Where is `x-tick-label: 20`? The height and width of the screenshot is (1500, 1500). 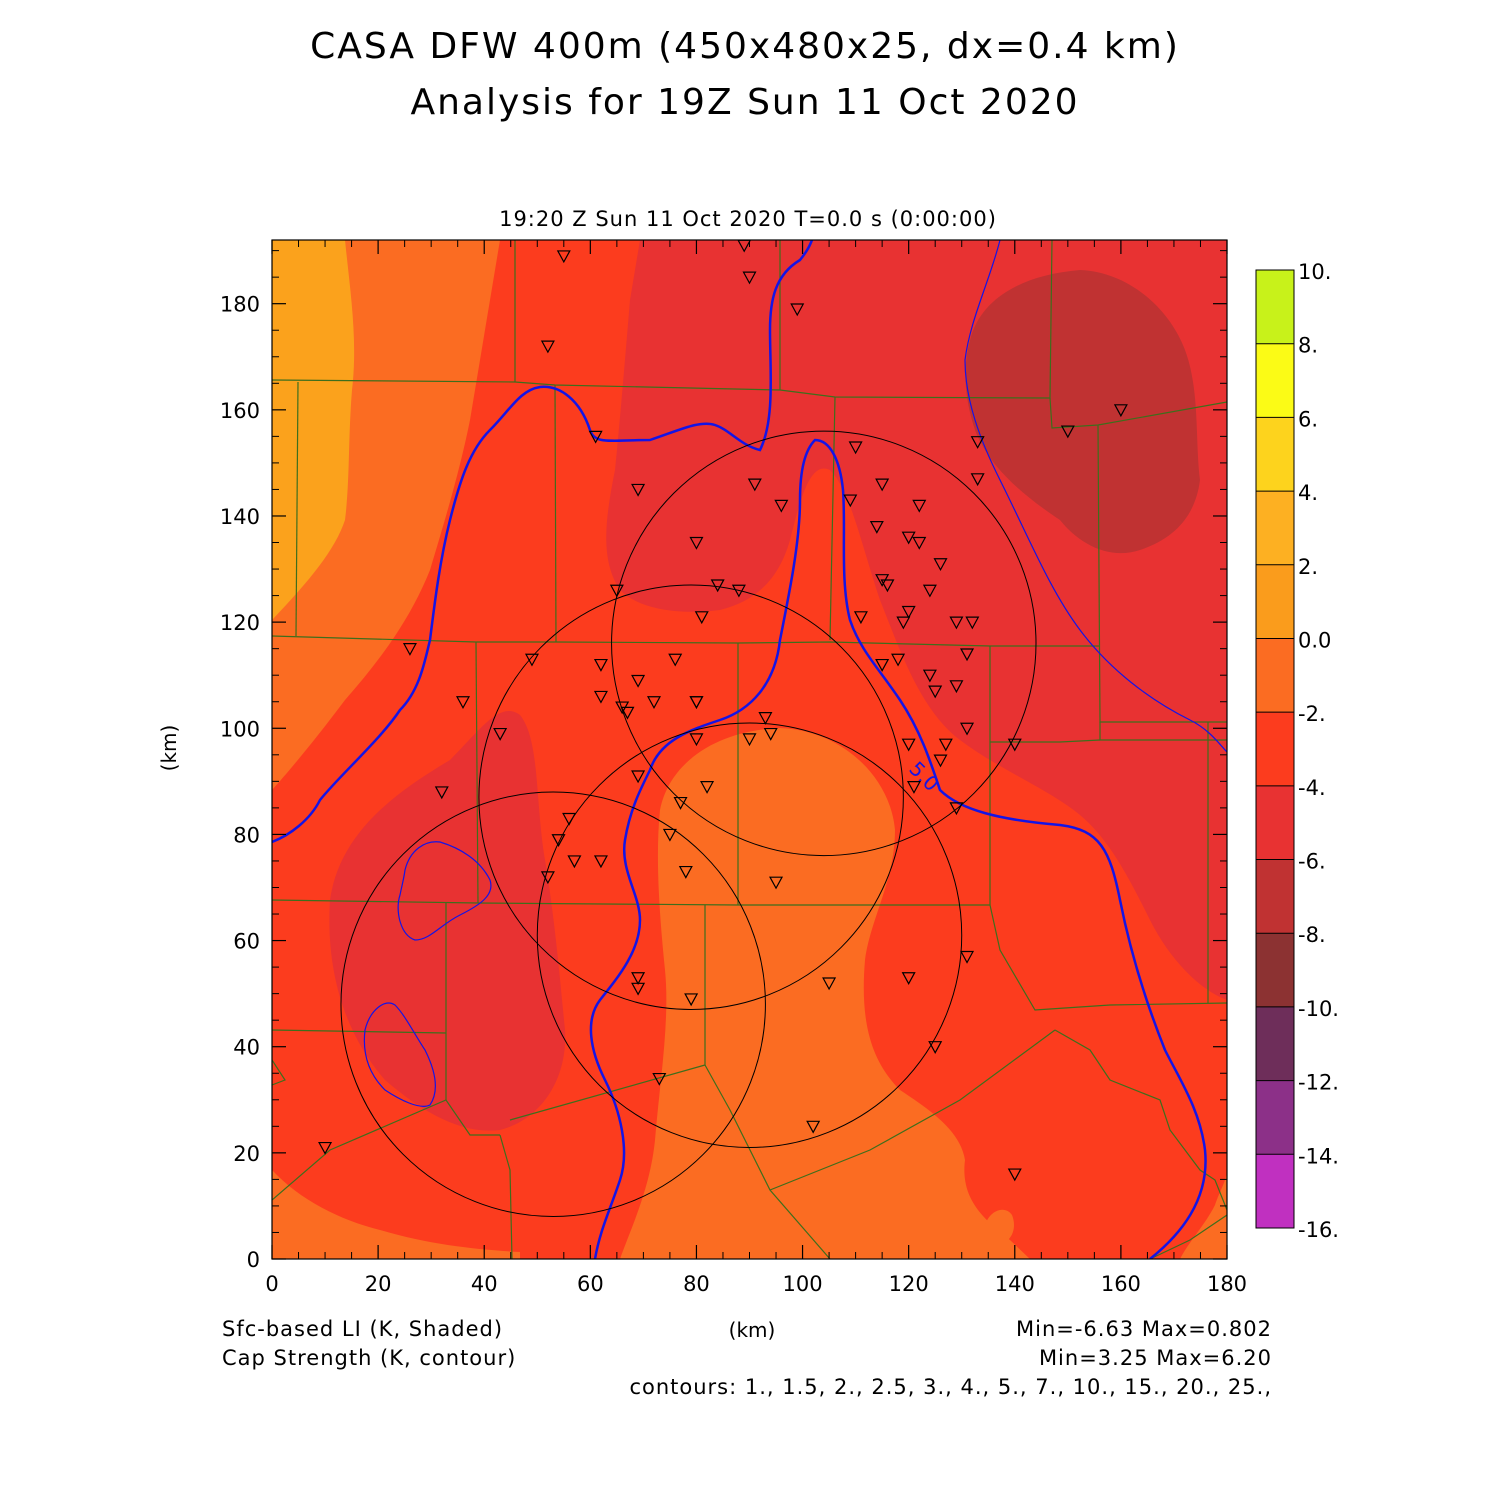
x-tick-label: 20 is located at coordinates (378, 1284).